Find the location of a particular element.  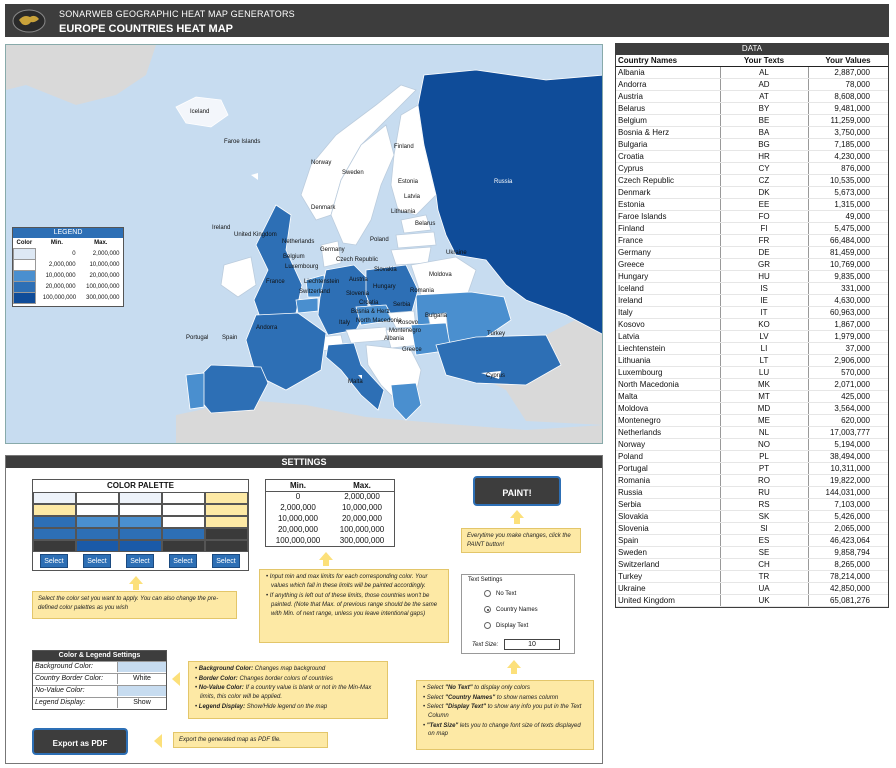

cell-text: FI is located at coordinates (764, 228).